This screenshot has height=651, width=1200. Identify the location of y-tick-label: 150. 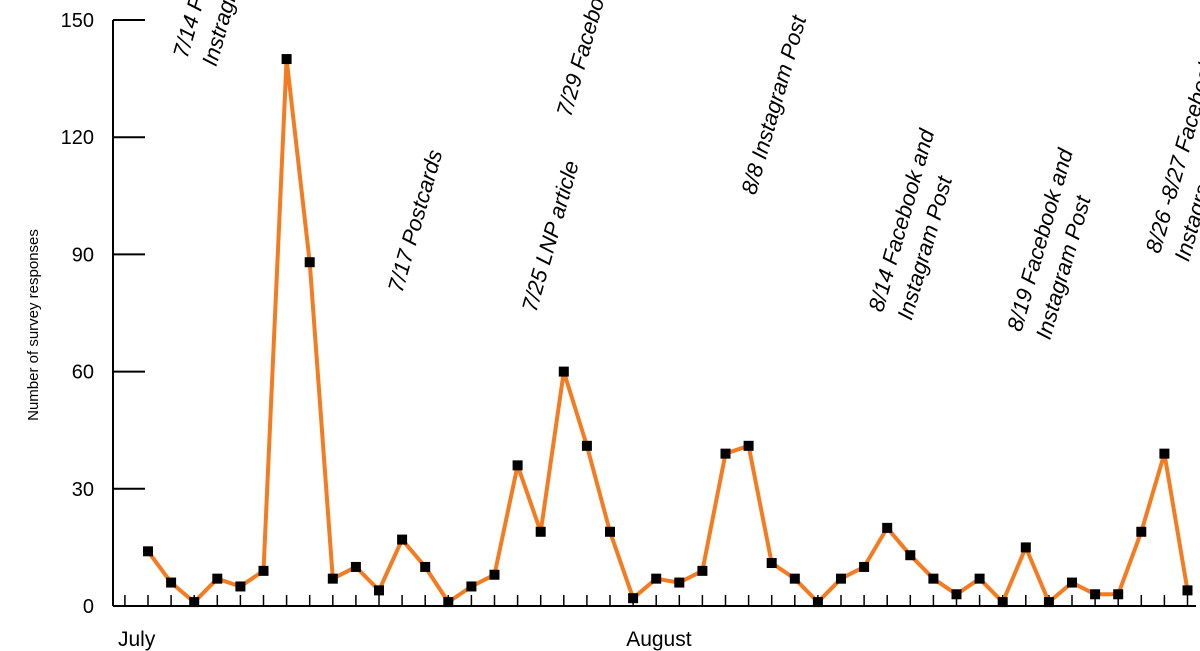
(77, 21).